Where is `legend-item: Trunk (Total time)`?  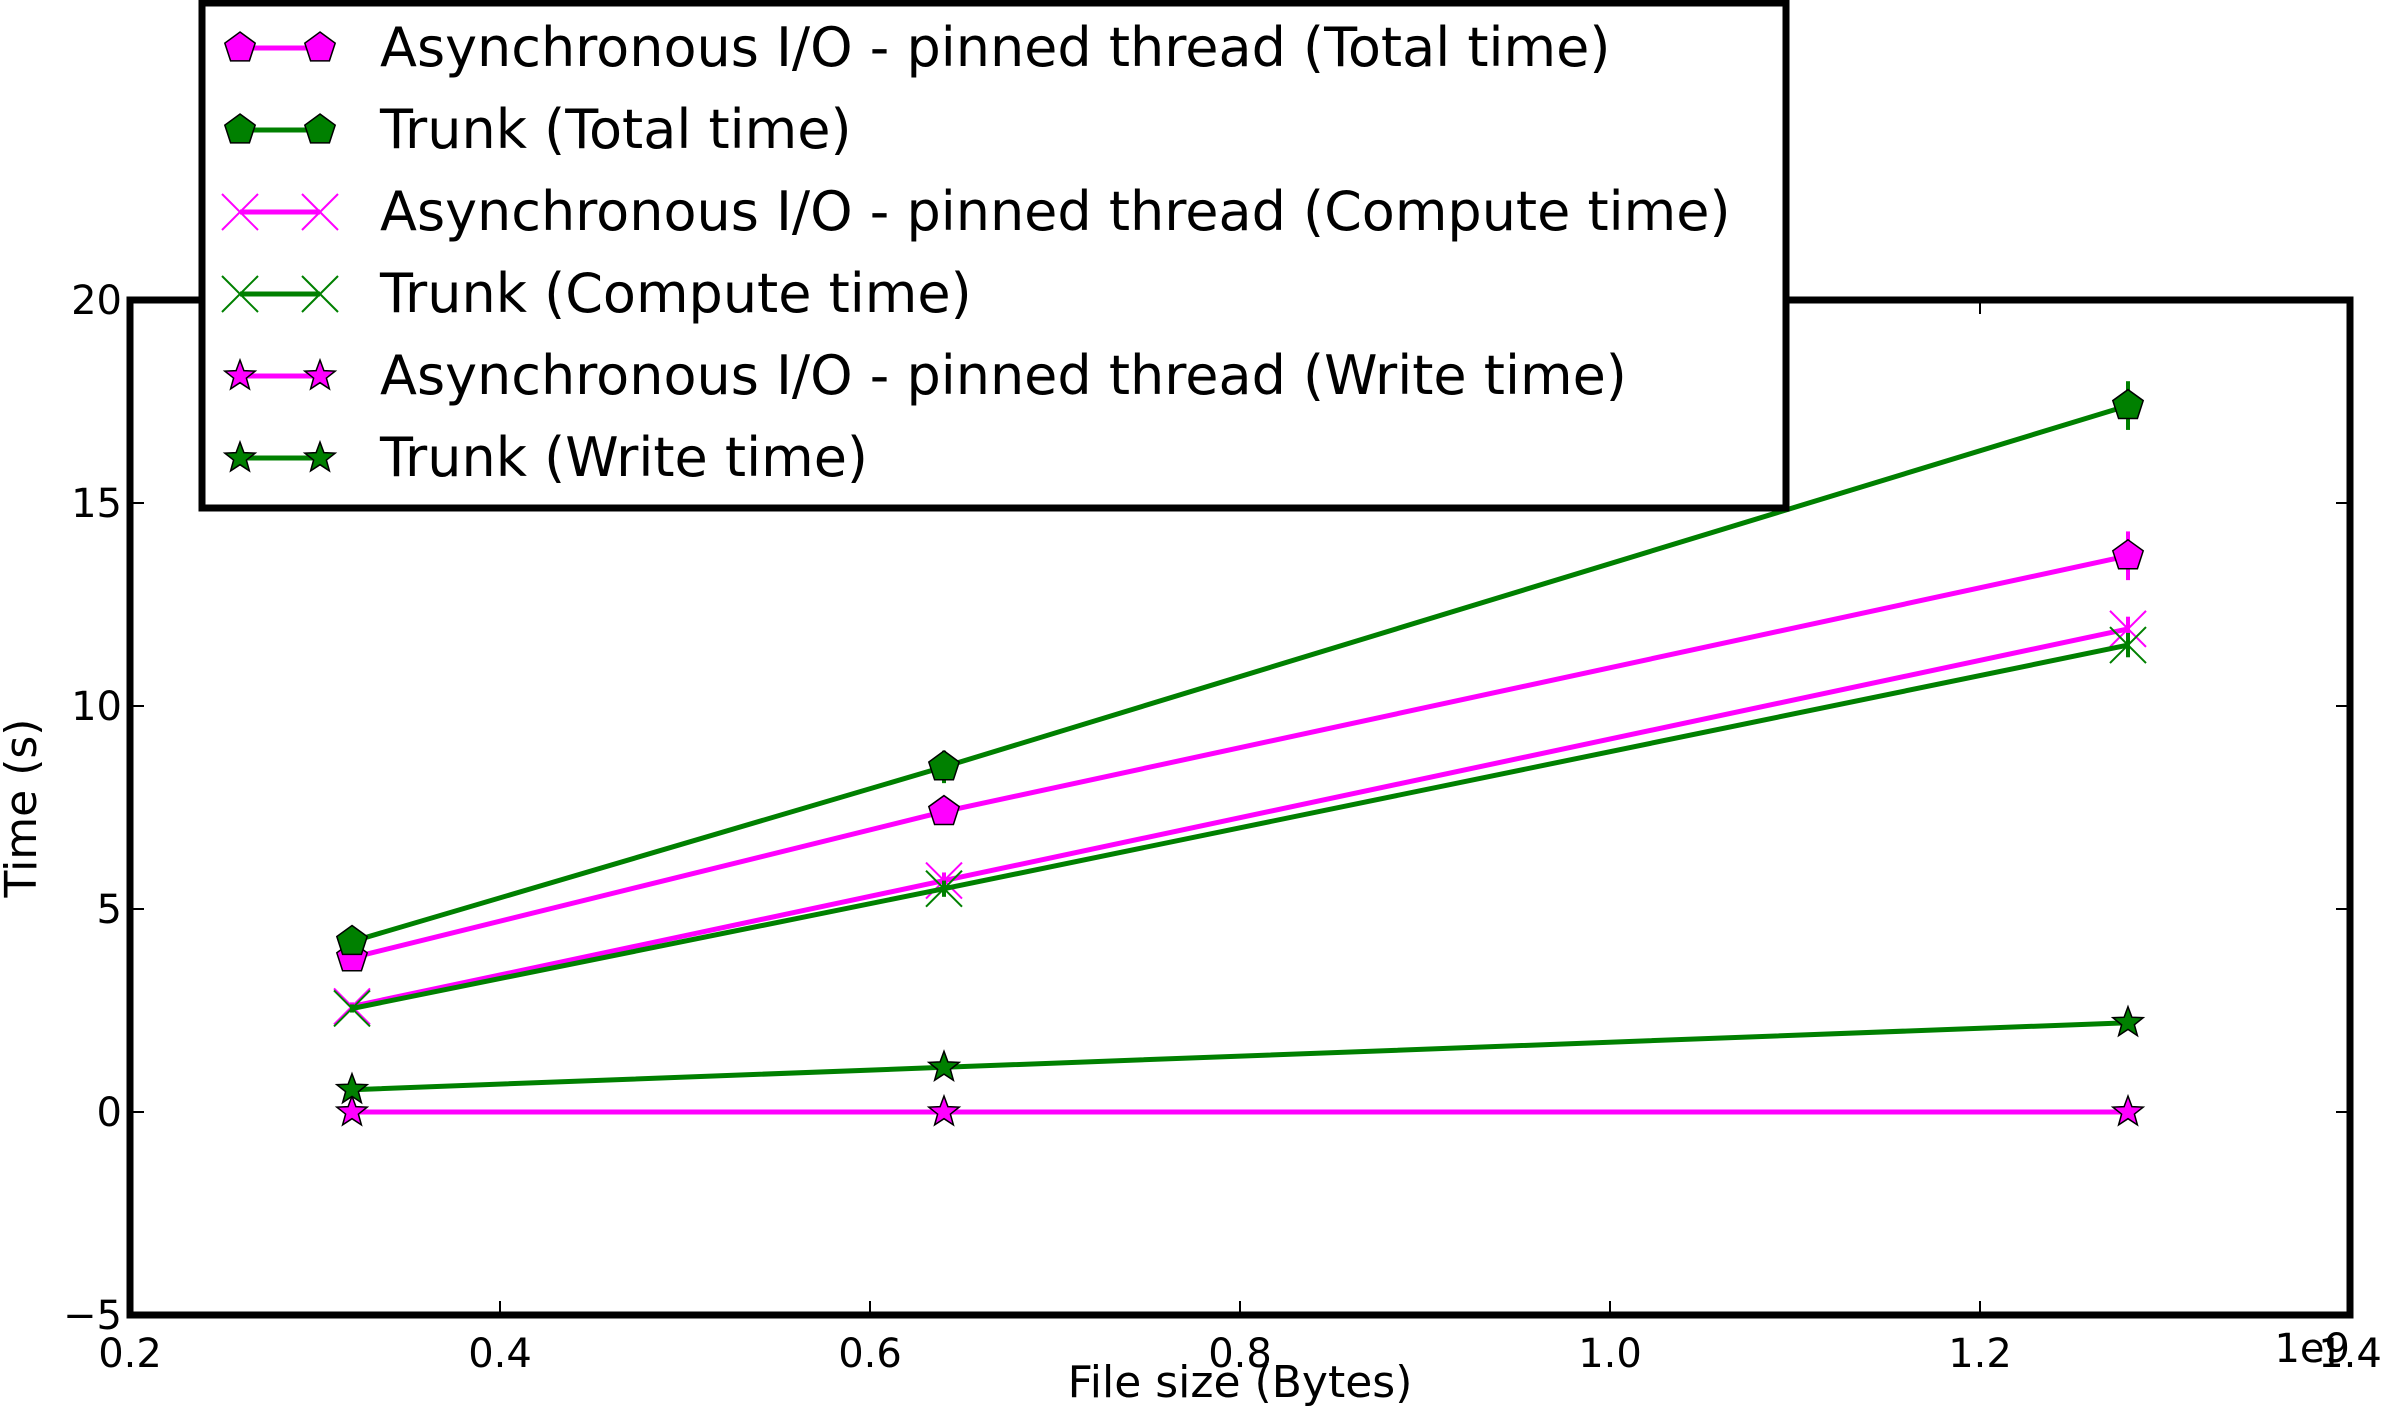
legend-item: Trunk (Total time) is located at coordinates (537, 129).